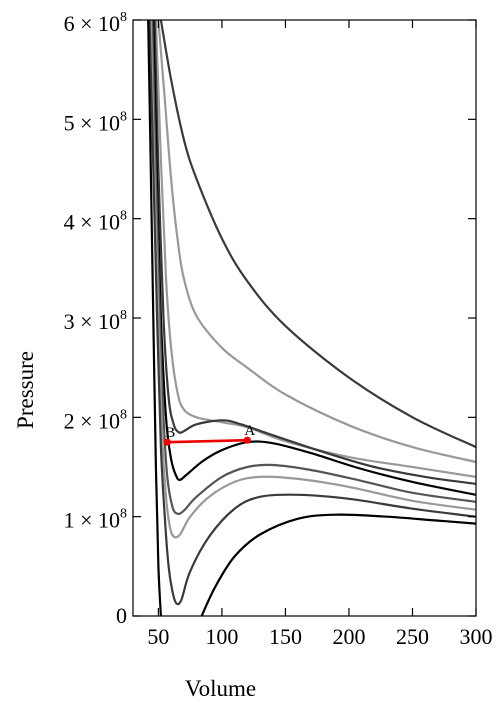 The height and width of the screenshot is (704, 500). Describe the element at coordinates (207, 441) in the screenshot. I see `tie-line` at that location.